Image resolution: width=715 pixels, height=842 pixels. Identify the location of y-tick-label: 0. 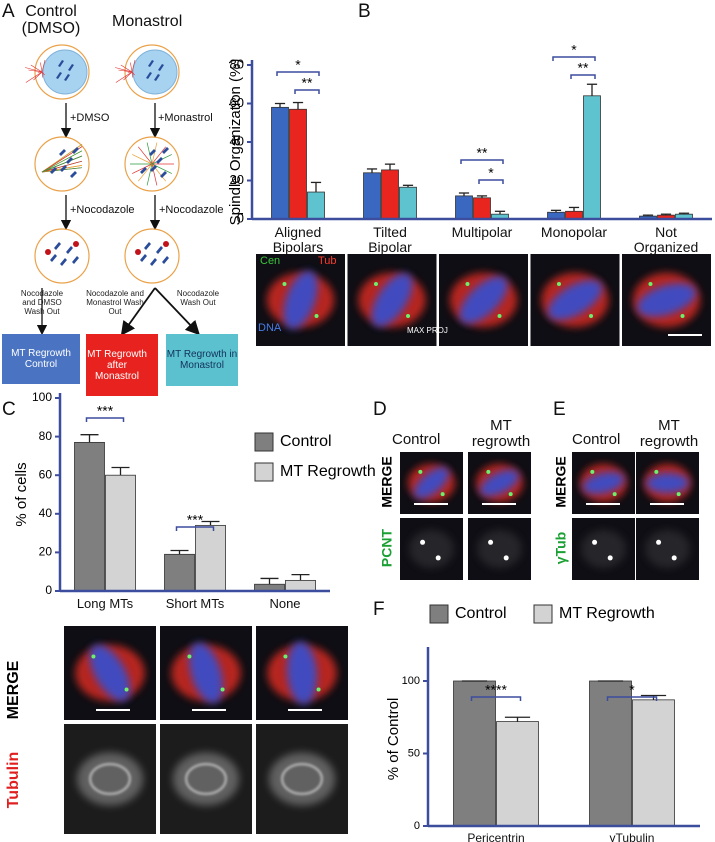
(417, 826).